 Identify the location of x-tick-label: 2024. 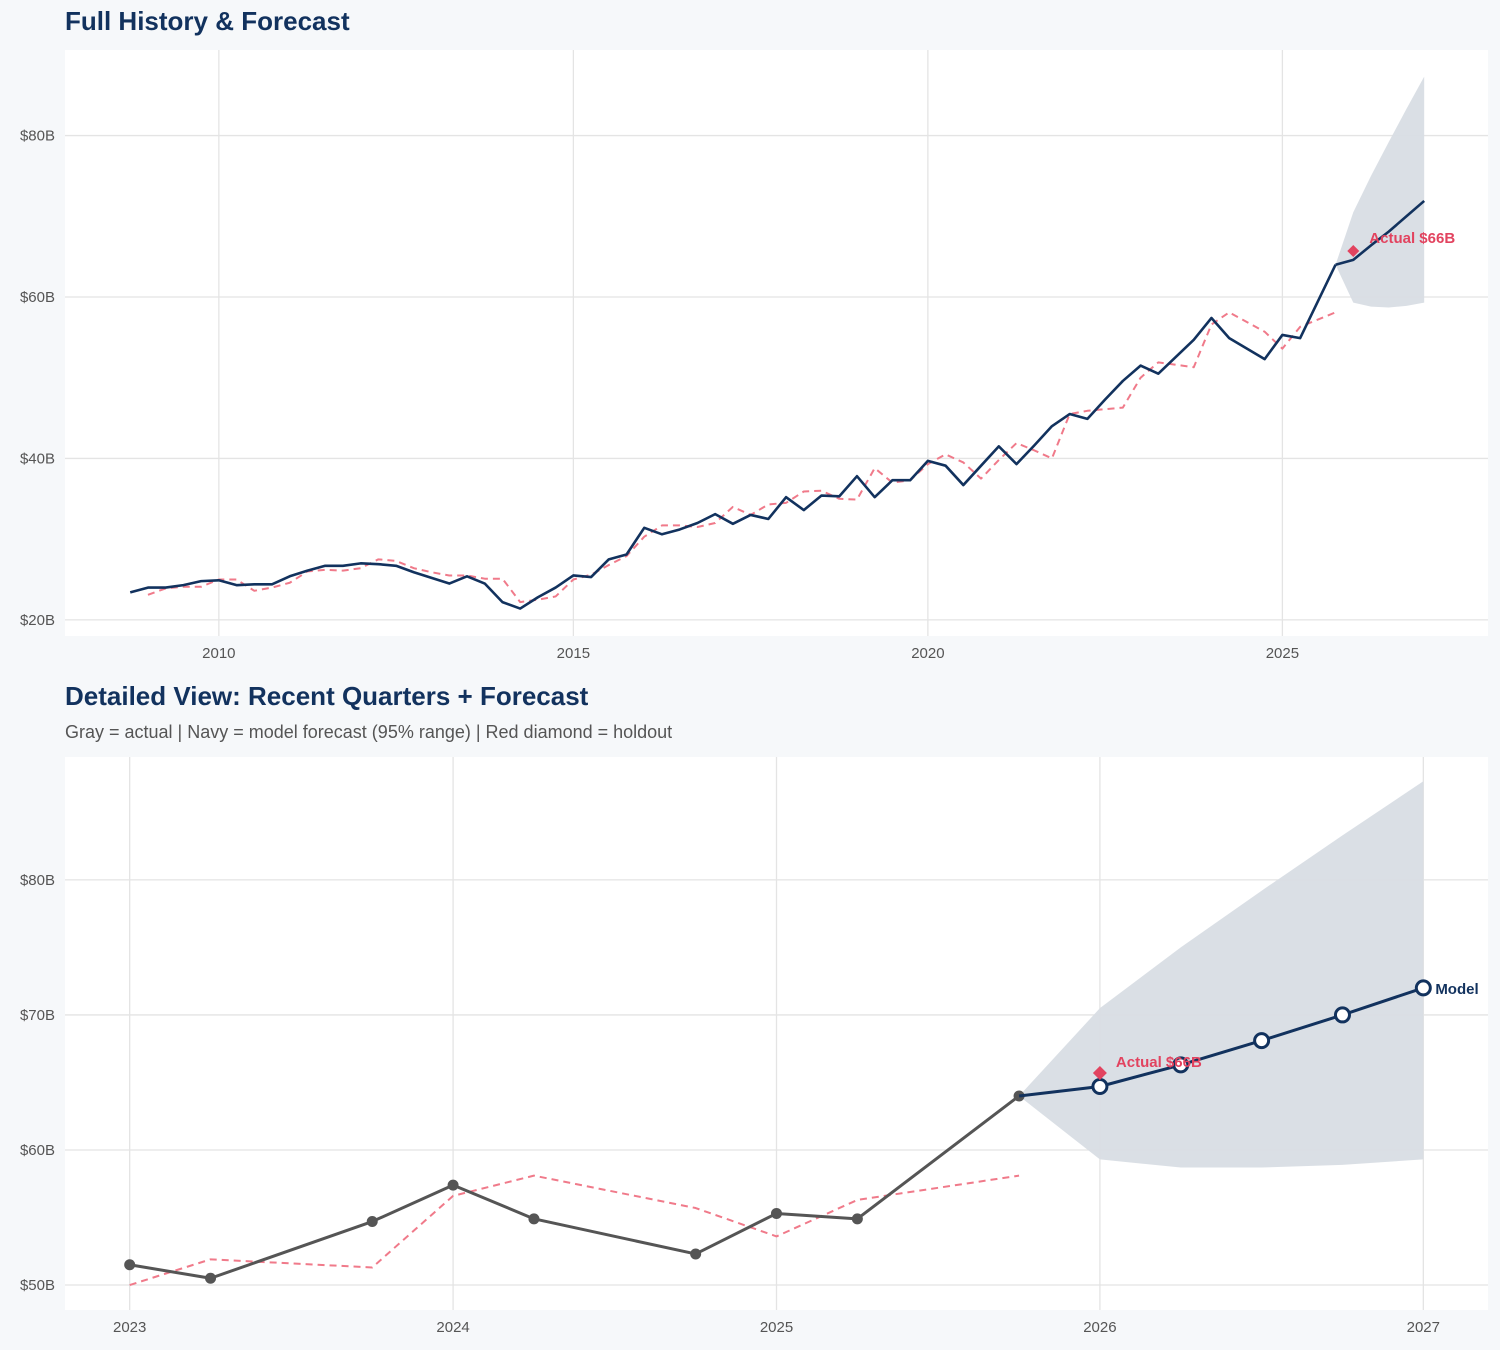
(452, 1327).